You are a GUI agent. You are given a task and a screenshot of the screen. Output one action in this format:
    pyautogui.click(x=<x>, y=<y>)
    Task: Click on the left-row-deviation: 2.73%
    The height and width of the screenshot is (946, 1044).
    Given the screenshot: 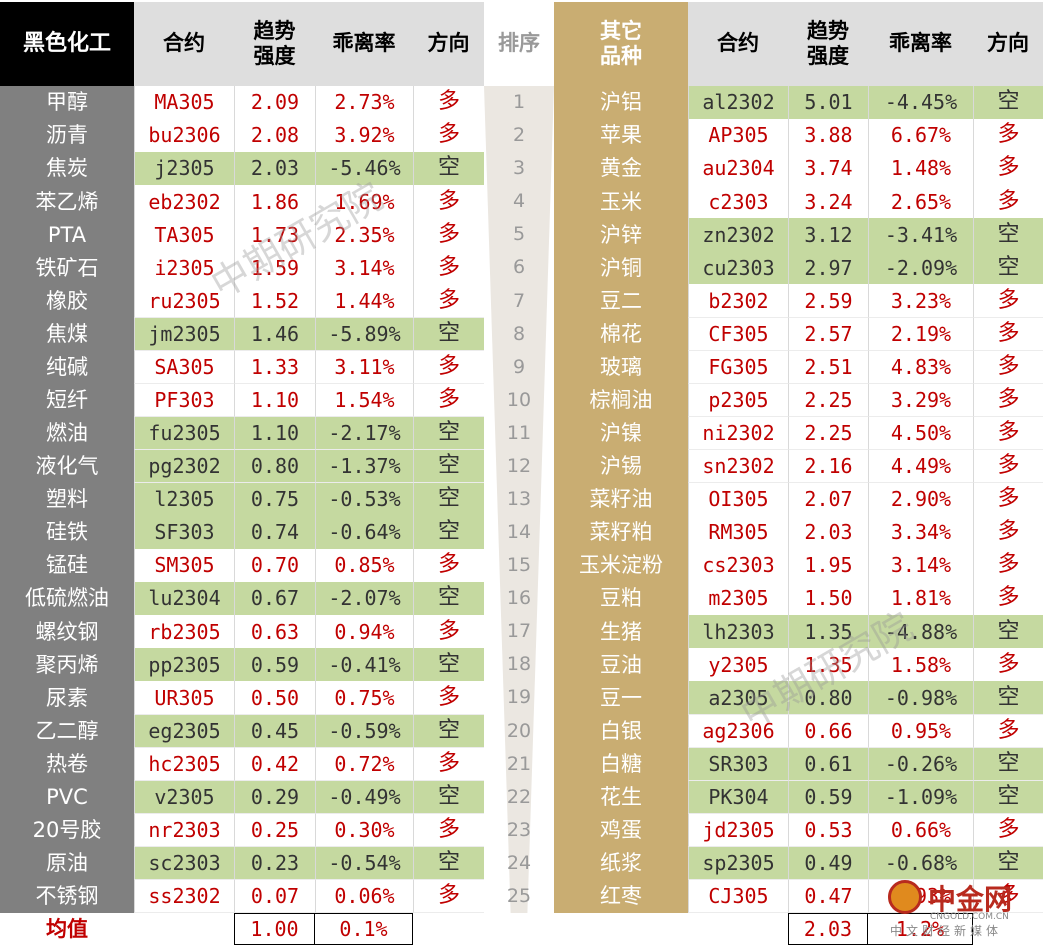 What is the action you would take?
    pyautogui.click(x=364, y=103)
    